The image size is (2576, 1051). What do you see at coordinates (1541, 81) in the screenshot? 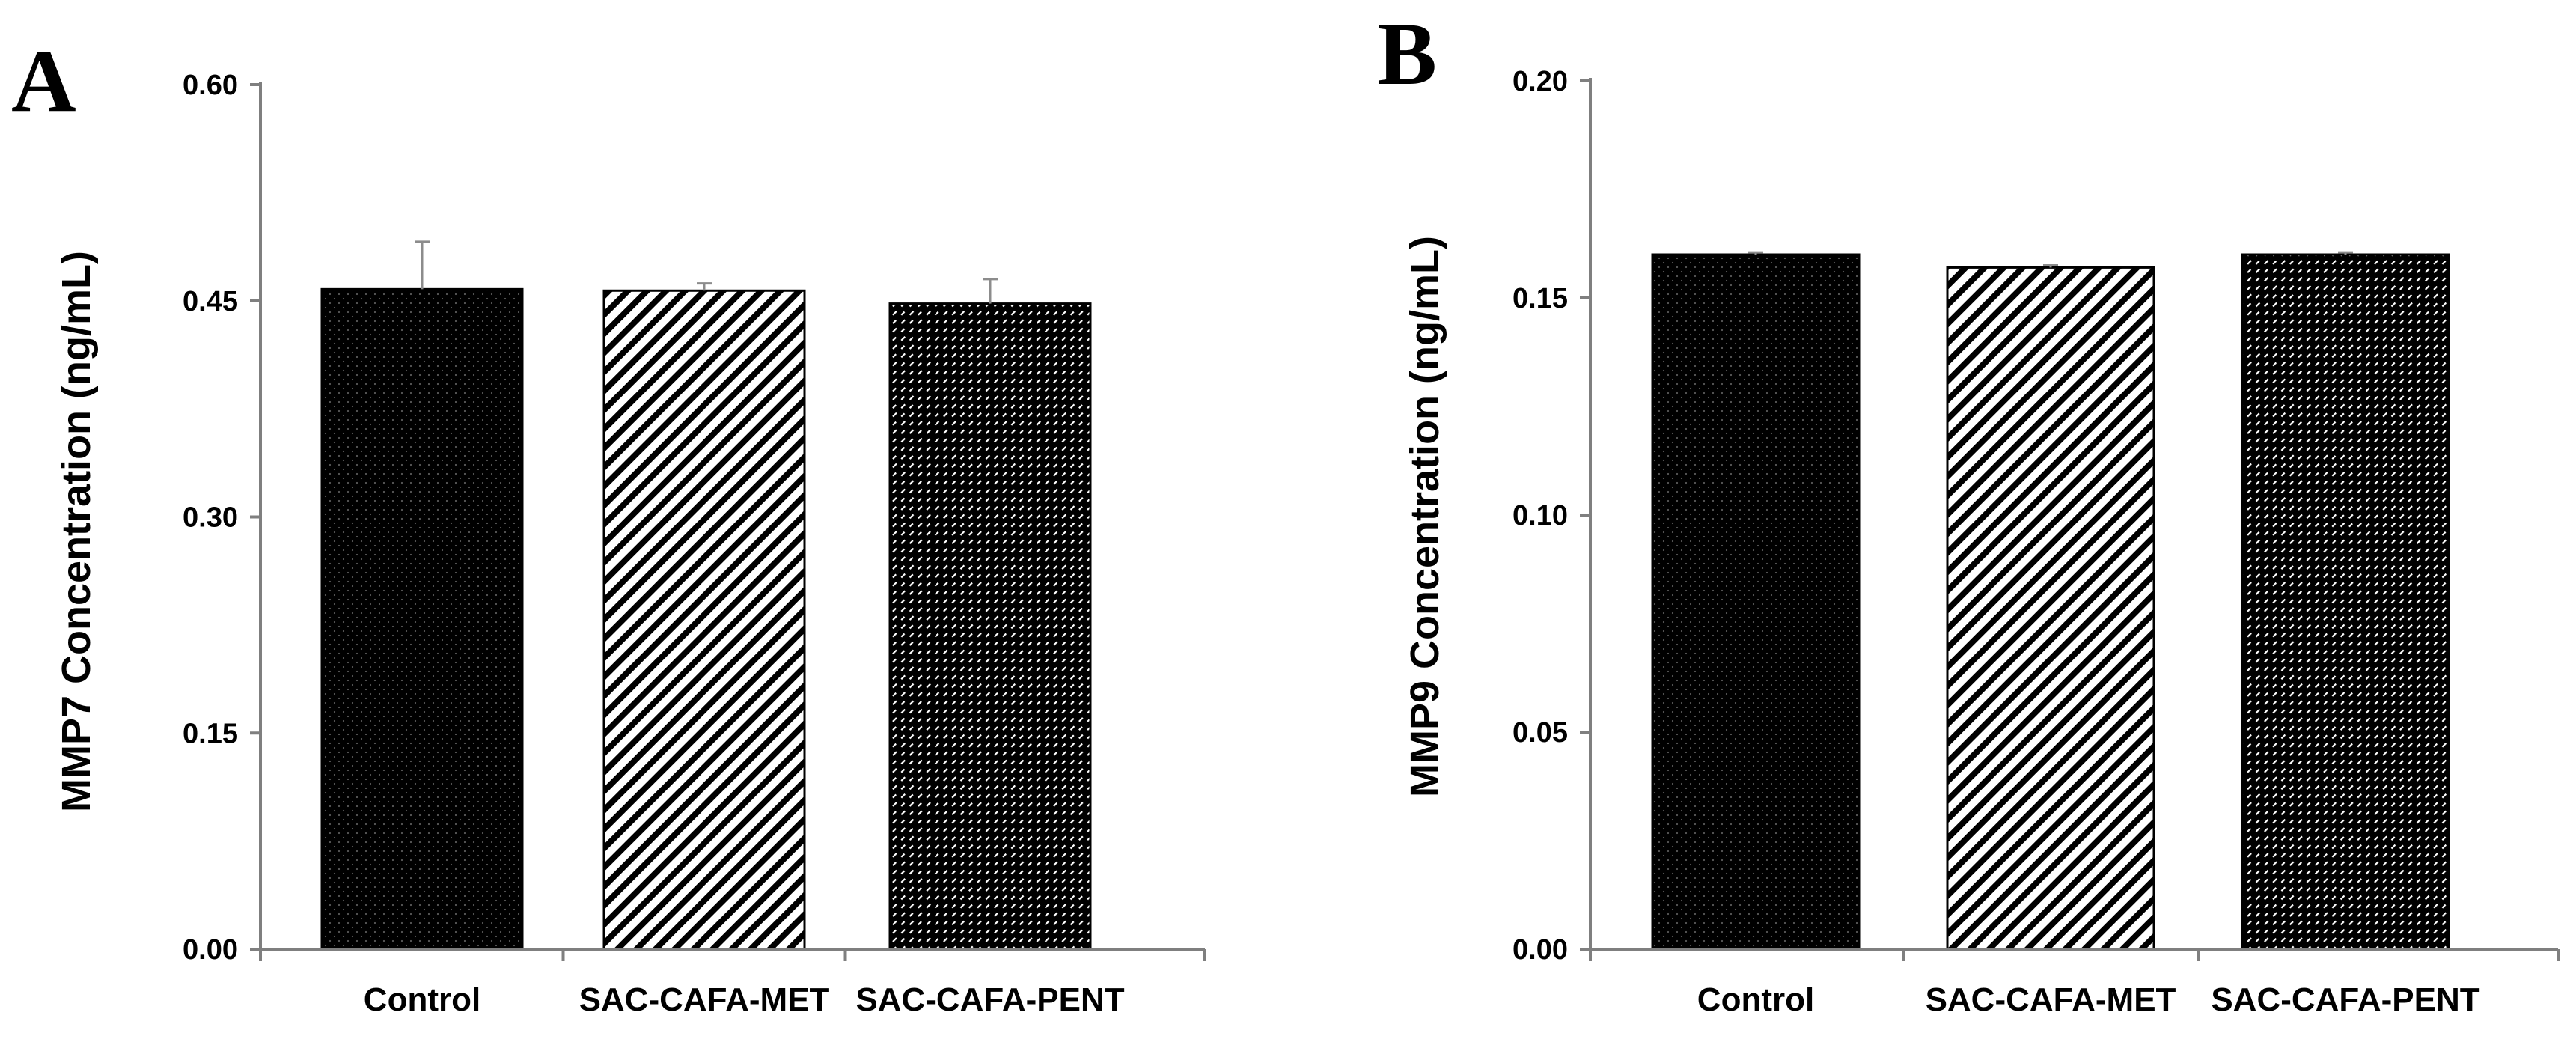
I see `panel-b-y-tick-label: 0.20` at bounding box center [1541, 81].